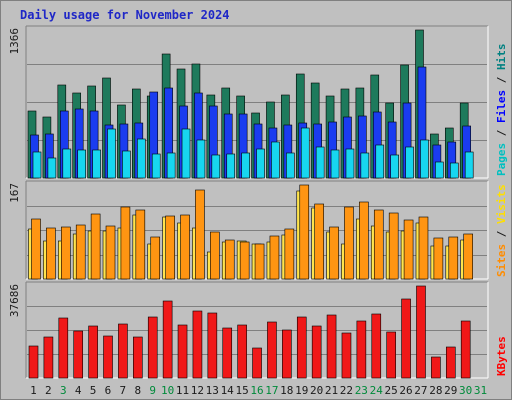 Image resolution: width=512 pixels, height=400 pixels. What do you see at coordinates (435, 390) in the screenshot?
I see `day-label-28: 28` at bounding box center [435, 390].